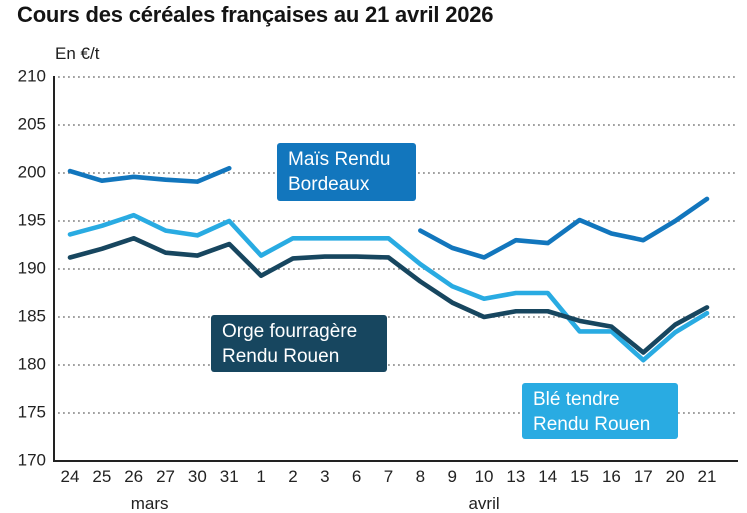  Describe the element at coordinates (576, 399) in the screenshot. I see `series-label-ble-line1: Blé tendre` at that location.